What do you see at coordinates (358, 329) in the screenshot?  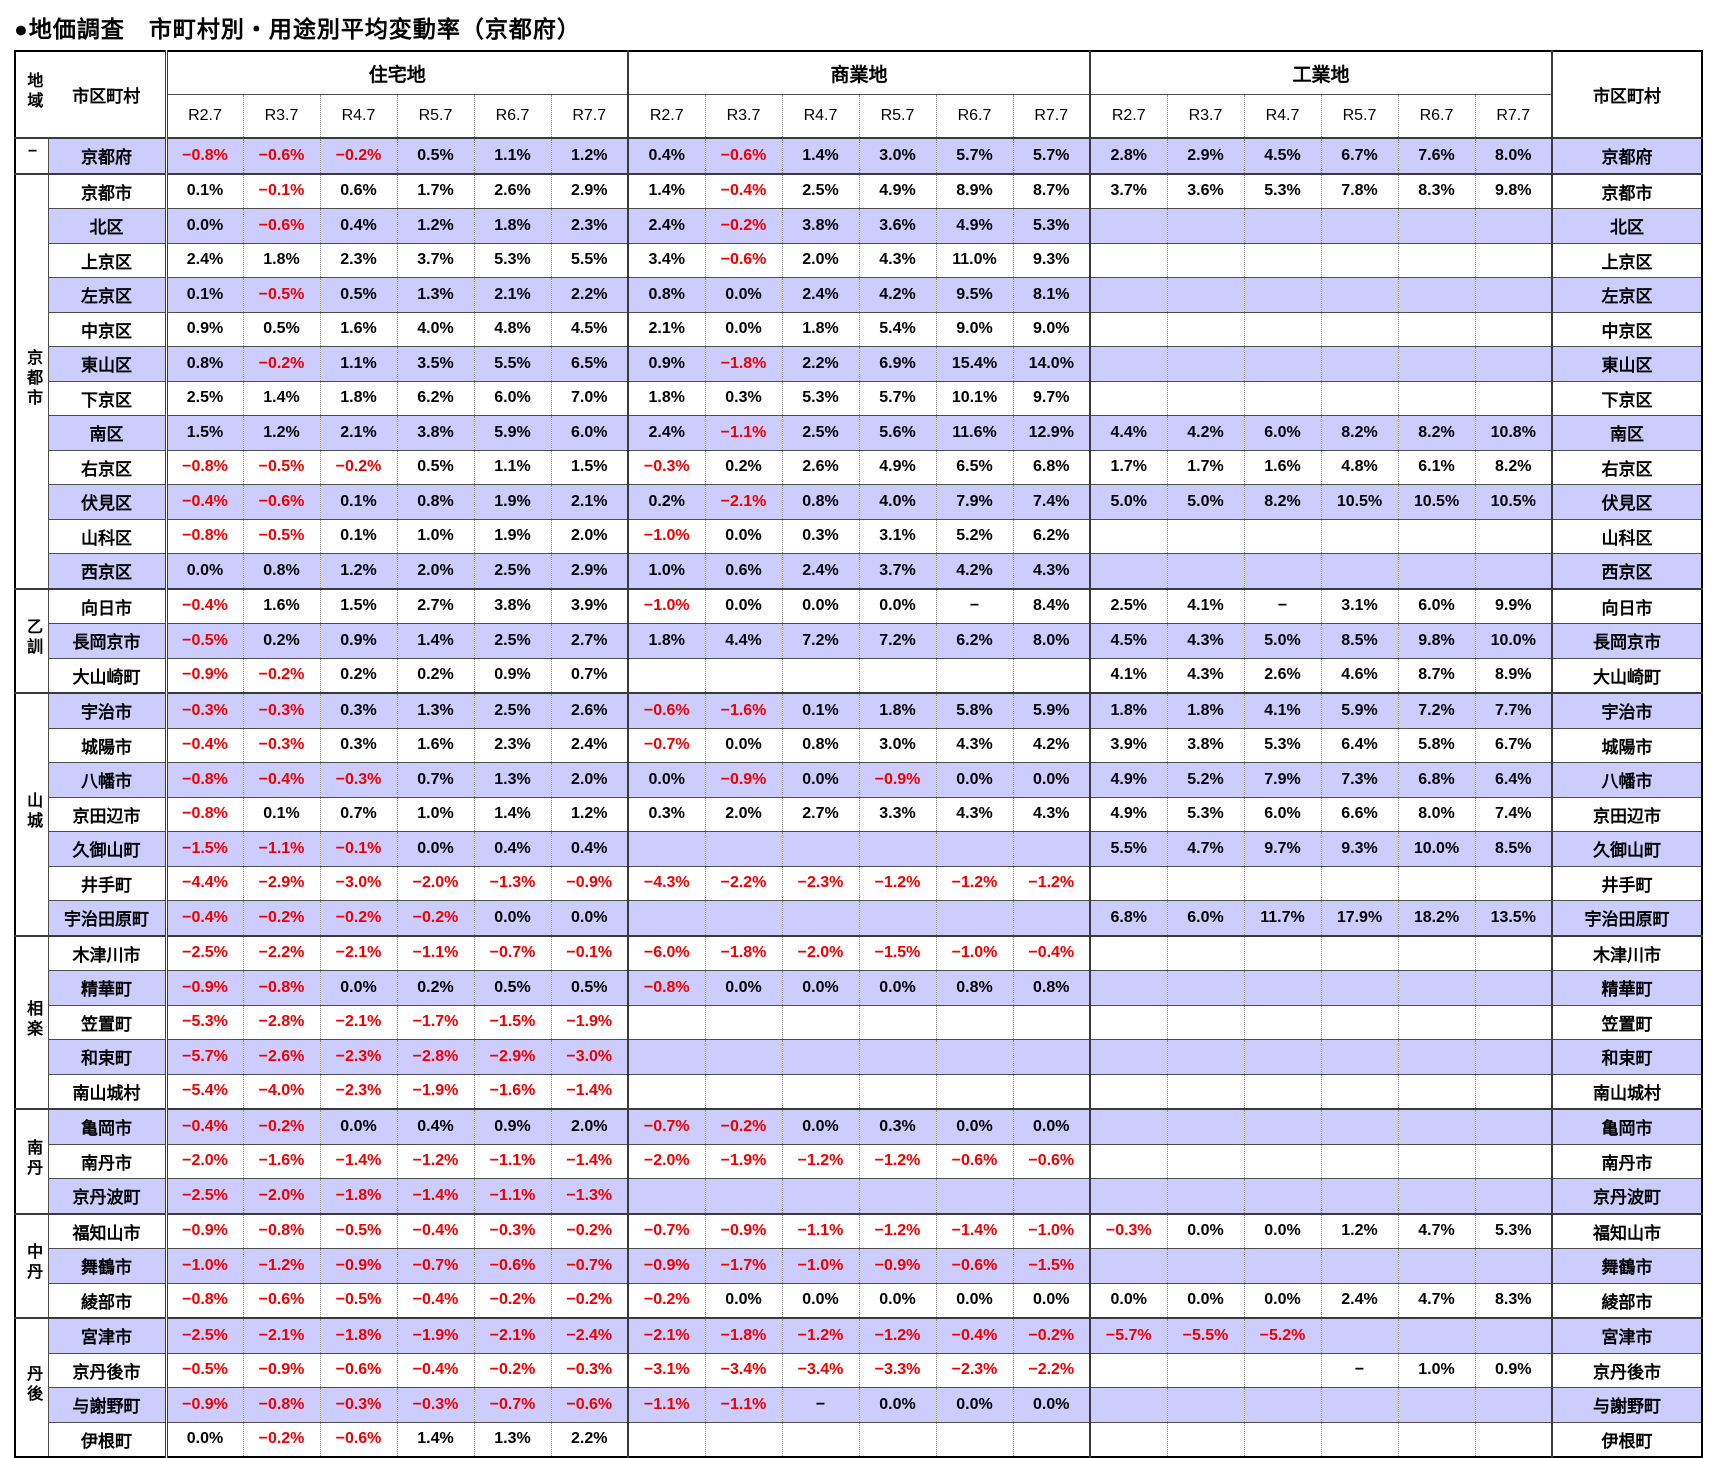 I see `value-cell: 1.6%` at bounding box center [358, 329].